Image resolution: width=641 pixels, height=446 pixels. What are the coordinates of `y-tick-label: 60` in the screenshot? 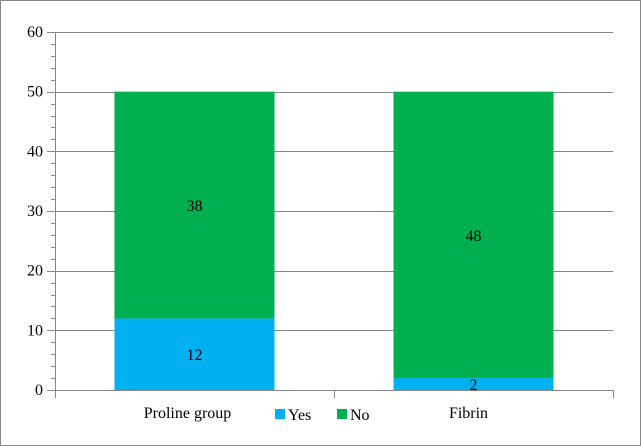 It's located at (35, 32).